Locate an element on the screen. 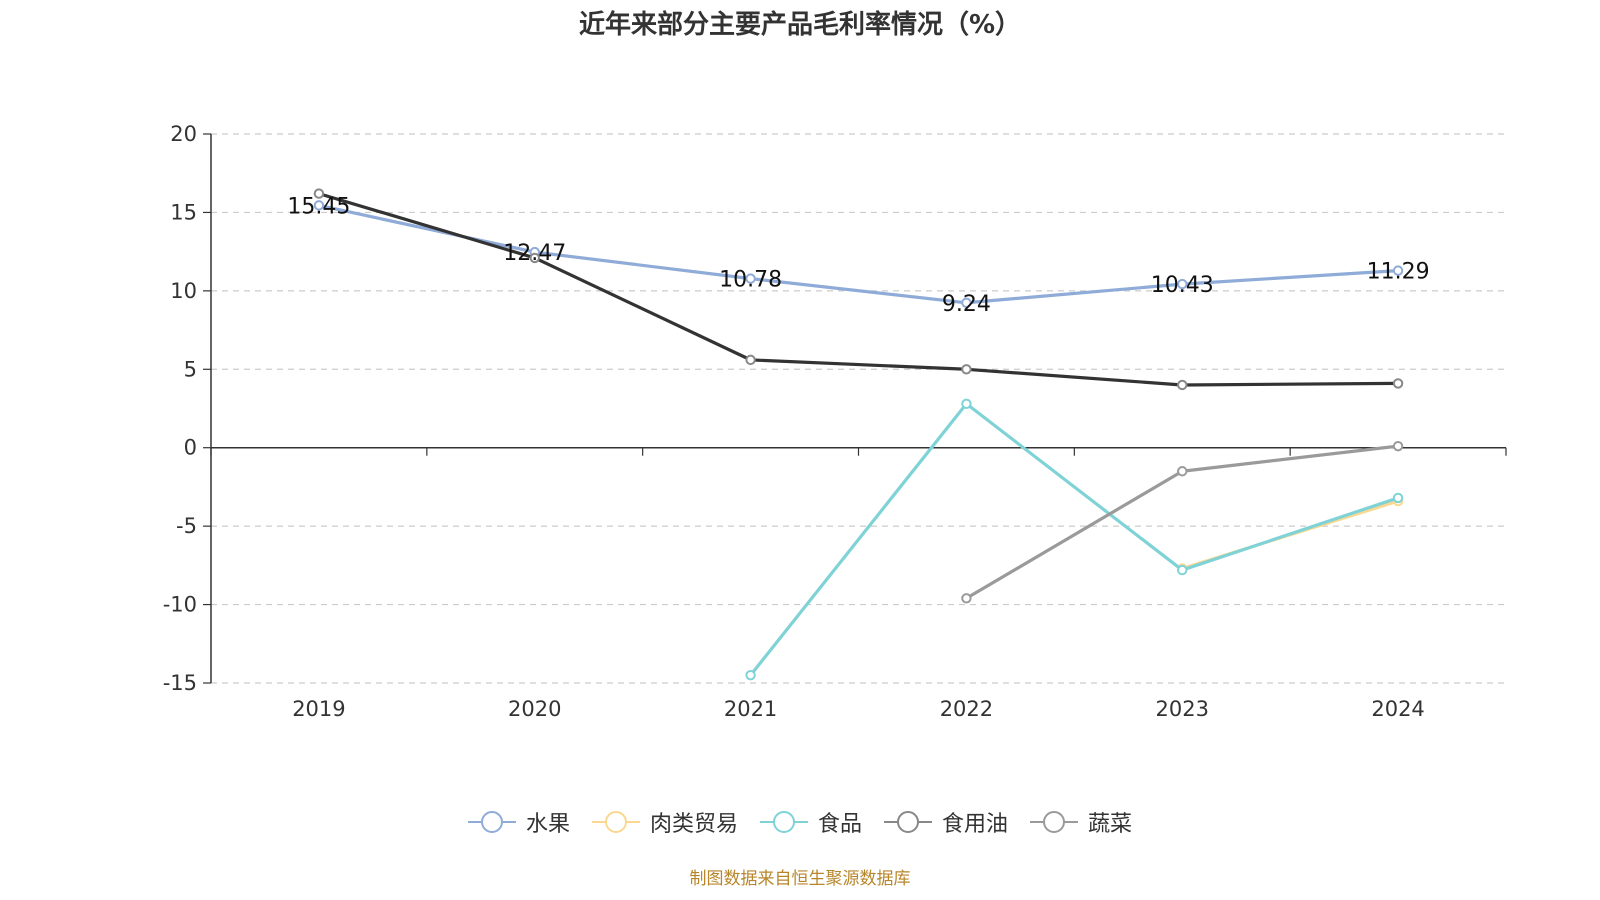 This screenshot has height=900, width=1600. data-label: 15.45 is located at coordinates (318, 206).